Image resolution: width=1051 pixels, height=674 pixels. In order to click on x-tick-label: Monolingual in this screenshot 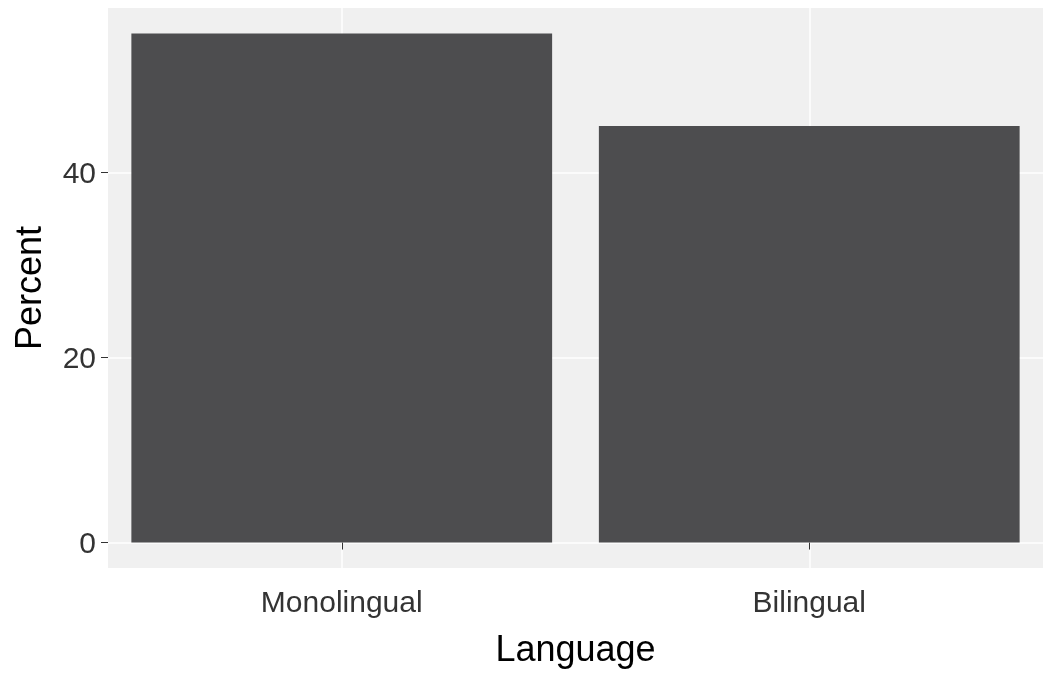, I will do `click(341, 601)`.